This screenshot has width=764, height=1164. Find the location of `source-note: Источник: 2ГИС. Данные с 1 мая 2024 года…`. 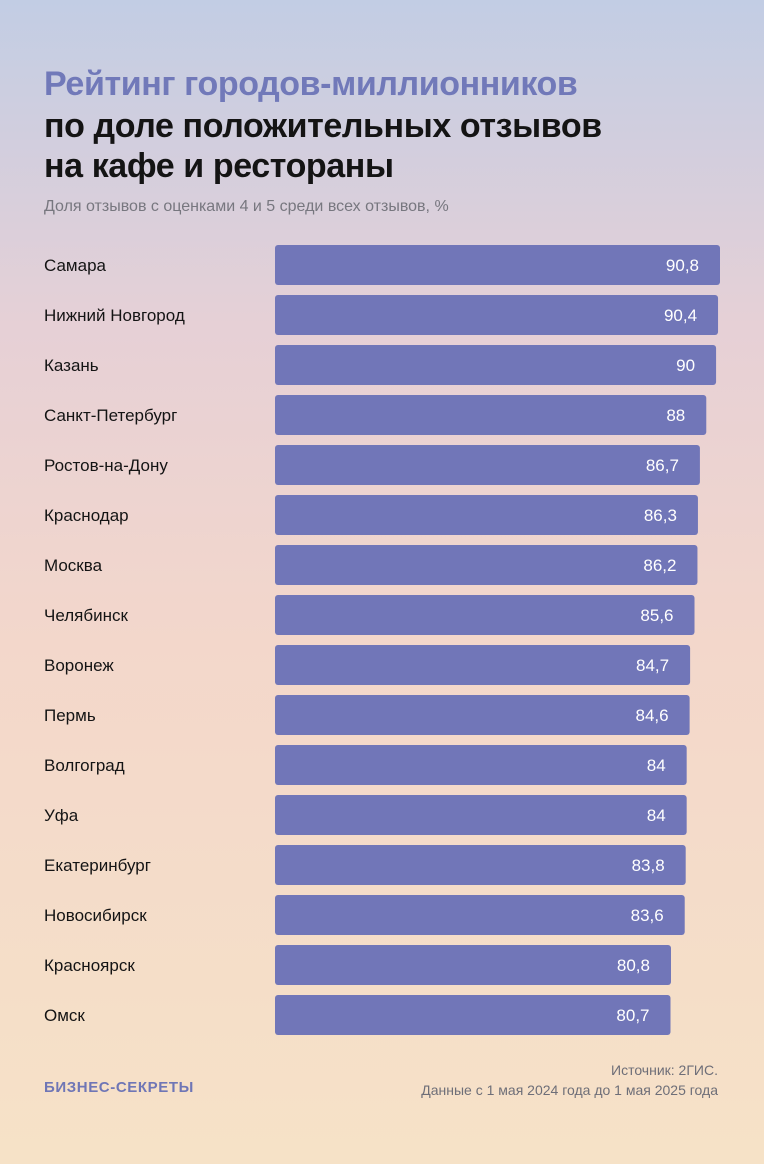

source-note: Источник: 2ГИС. Данные с 1 мая 2024 года… is located at coordinates (569, 1080).